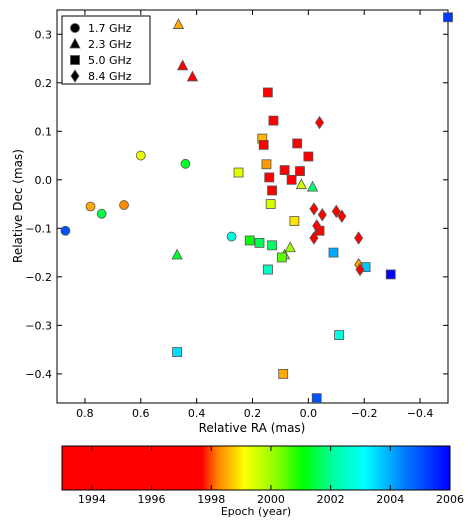 The height and width of the screenshot is (523, 474). I want to click on y-tick-label: 0.3, so click(44, 34).